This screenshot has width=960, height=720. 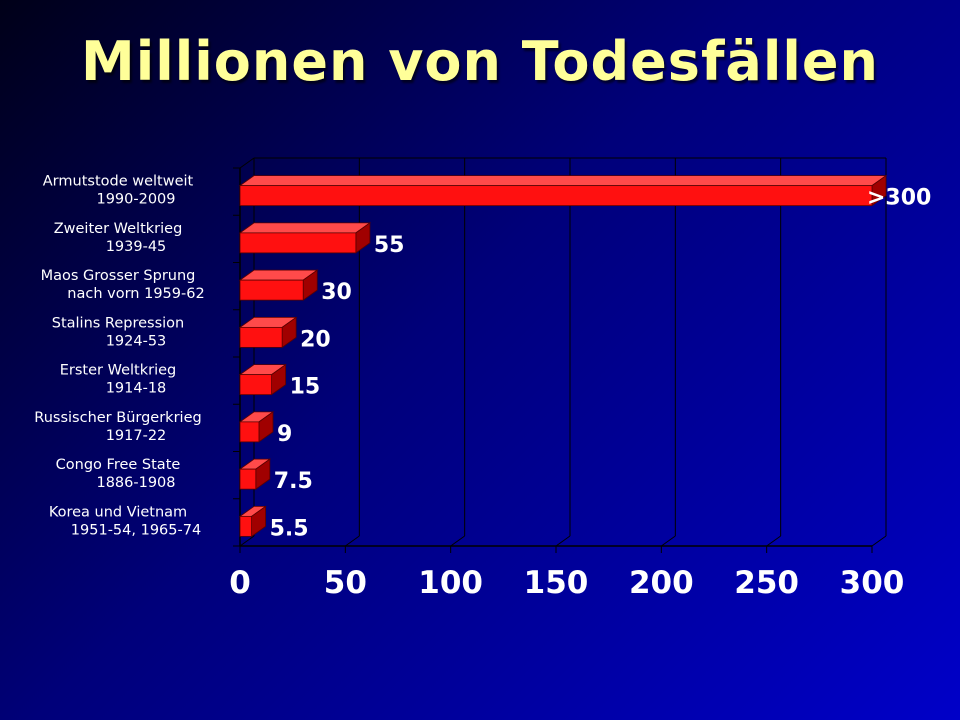 What do you see at coordinates (556, 583) in the screenshot?
I see `x-tick-label: 150` at bounding box center [556, 583].